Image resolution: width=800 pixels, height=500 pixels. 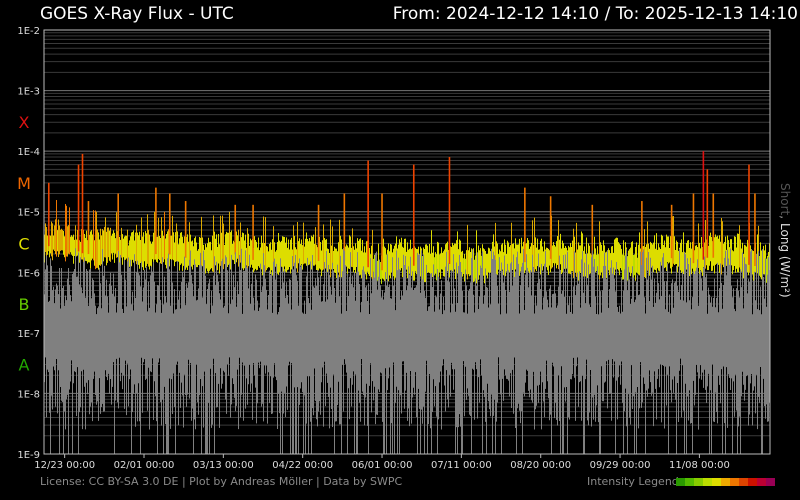 What do you see at coordinates (540, 465) in the screenshot?
I see `x-tick-label: 08/20 00:00` at bounding box center [540, 465].